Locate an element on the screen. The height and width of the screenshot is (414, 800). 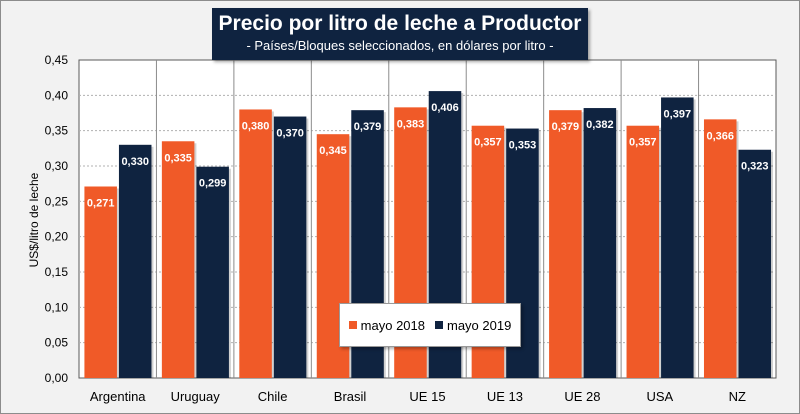
data-label: 0,353 is located at coordinates (523, 146).